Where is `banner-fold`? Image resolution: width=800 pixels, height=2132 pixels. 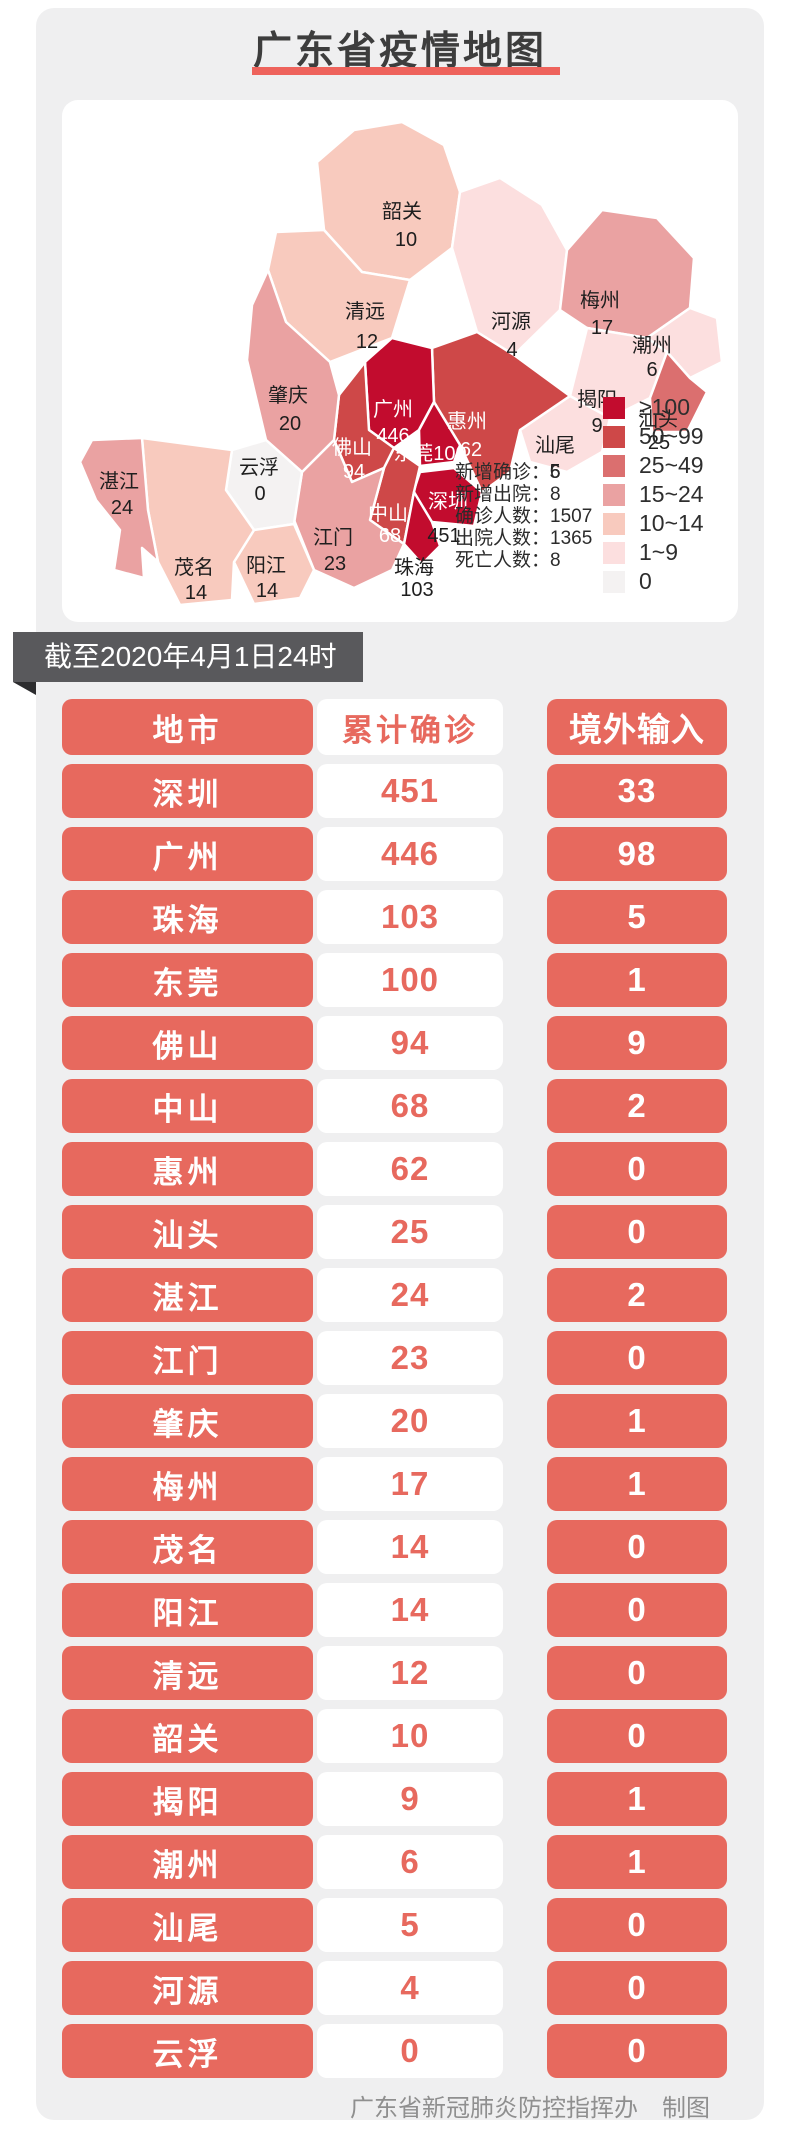
banner-fold is located at coordinates (24, 688).